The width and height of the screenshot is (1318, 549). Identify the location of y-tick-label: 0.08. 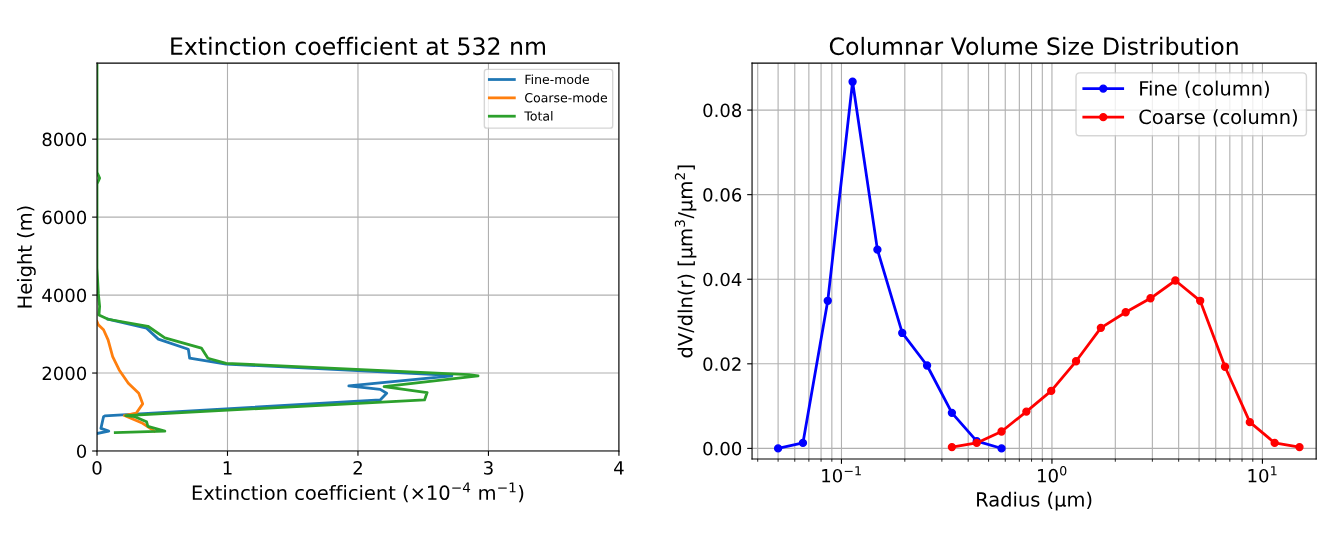
(722, 110).